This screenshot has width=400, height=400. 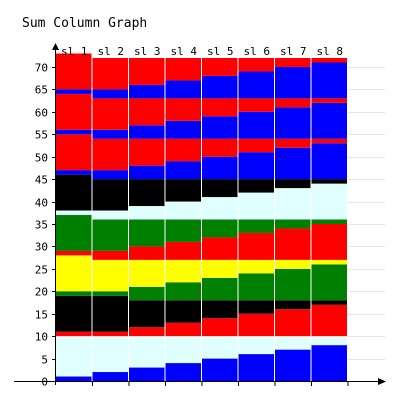 I want to click on y-tick-label: 5, so click(x=44, y=360).